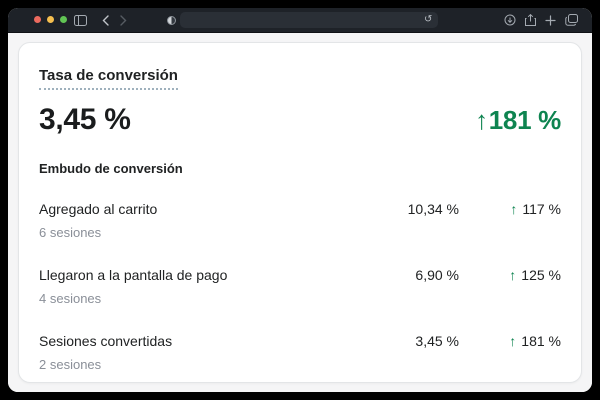 The height and width of the screenshot is (400, 600). Describe the element at coordinates (541, 341) in the screenshot. I see `funnel-row-change-value: 181 %` at that location.